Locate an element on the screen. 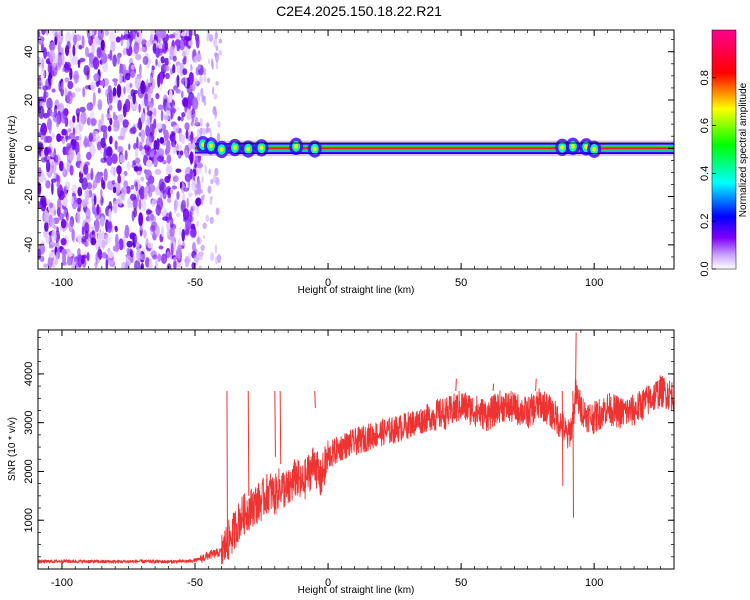 The width and height of the screenshot is (750, 600). colorbar-tick-label: 0.0 is located at coordinates (705, 268).